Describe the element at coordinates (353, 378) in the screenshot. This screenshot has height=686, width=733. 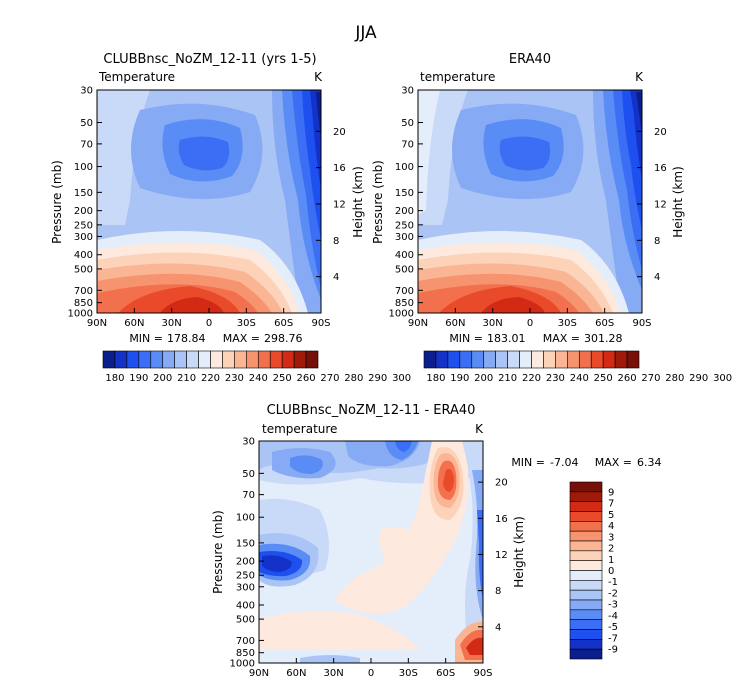
I see `colorbar-label: 280` at that location.